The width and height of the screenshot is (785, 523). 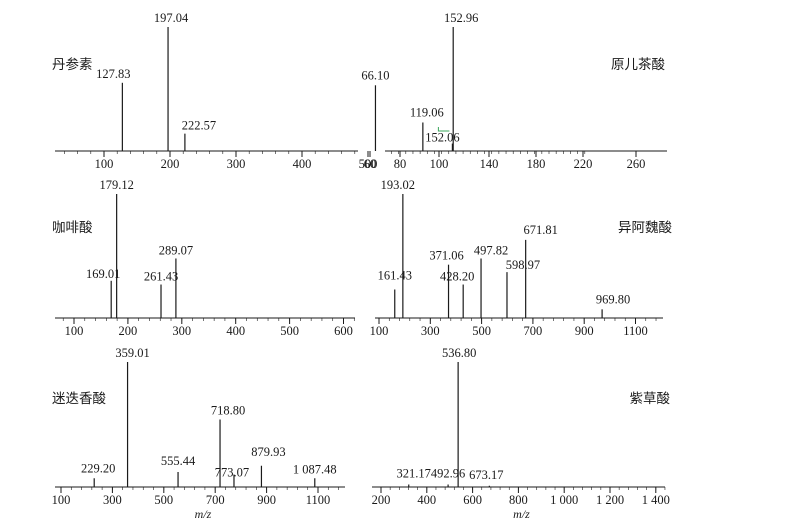 What do you see at coordinates (199, 126) in the screenshot?
I see `peak-label: 222.57` at bounding box center [199, 126].